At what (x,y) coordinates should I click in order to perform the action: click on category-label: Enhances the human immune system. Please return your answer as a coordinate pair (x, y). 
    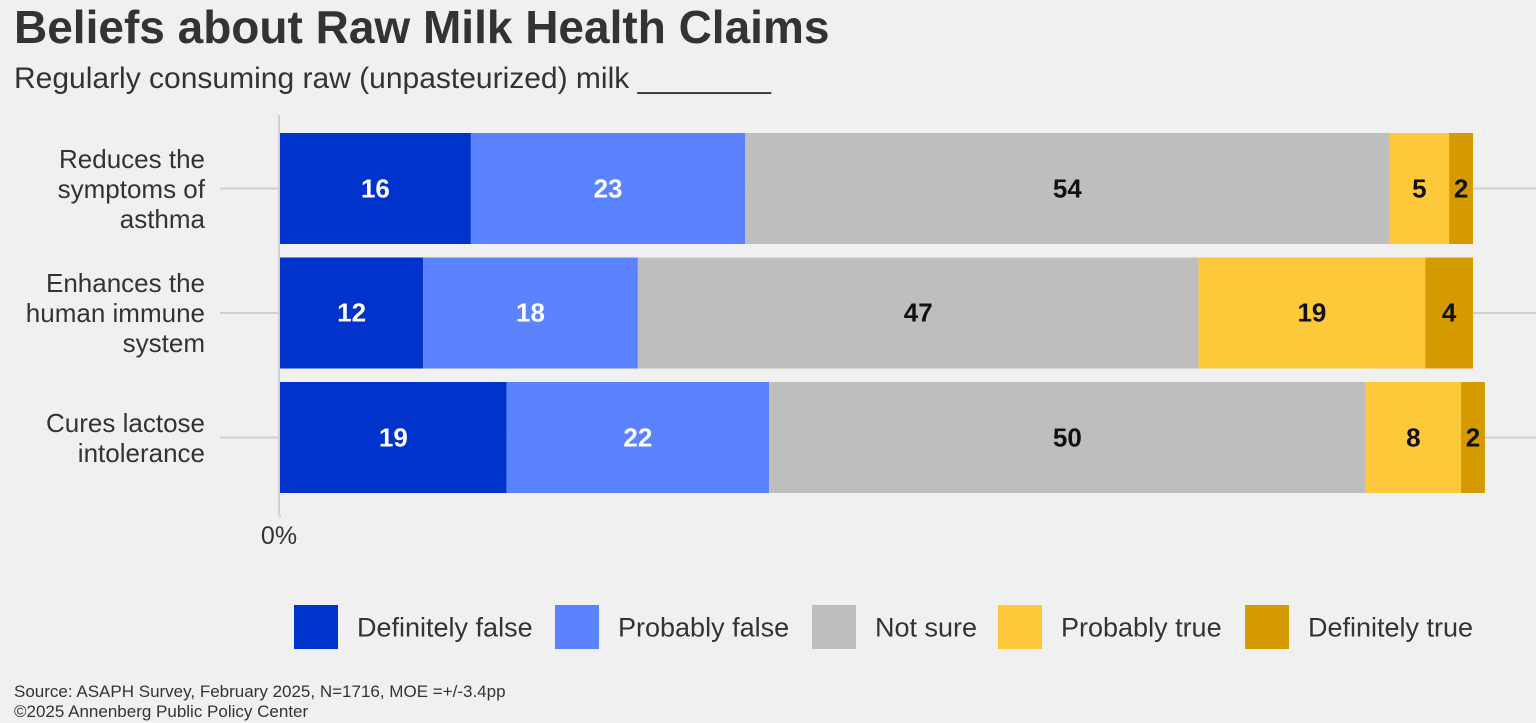
    Looking at the image, I should click on (115, 313).